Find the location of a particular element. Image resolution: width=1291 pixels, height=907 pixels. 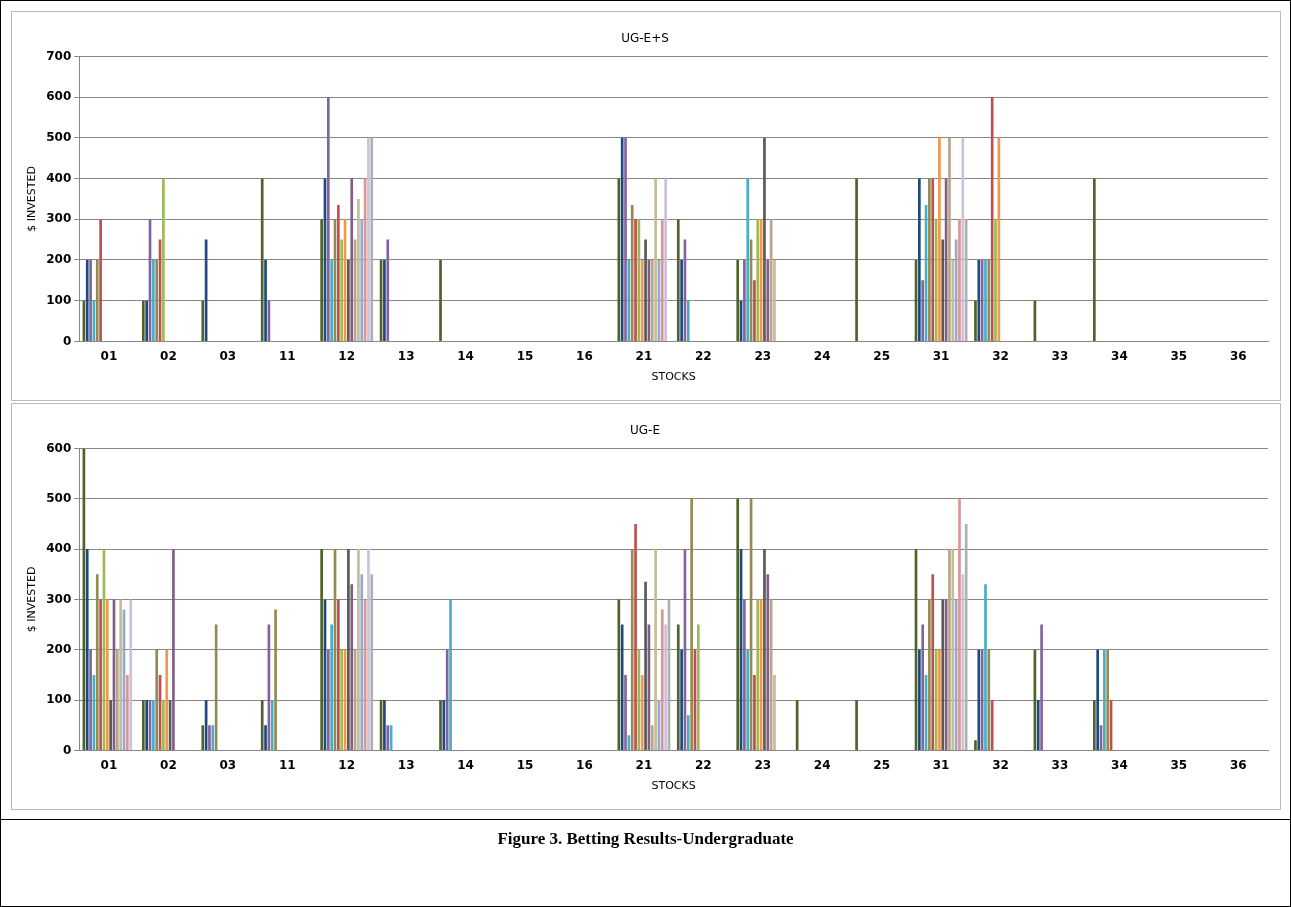

y-tick-label: 200 is located at coordinates (59, 648).